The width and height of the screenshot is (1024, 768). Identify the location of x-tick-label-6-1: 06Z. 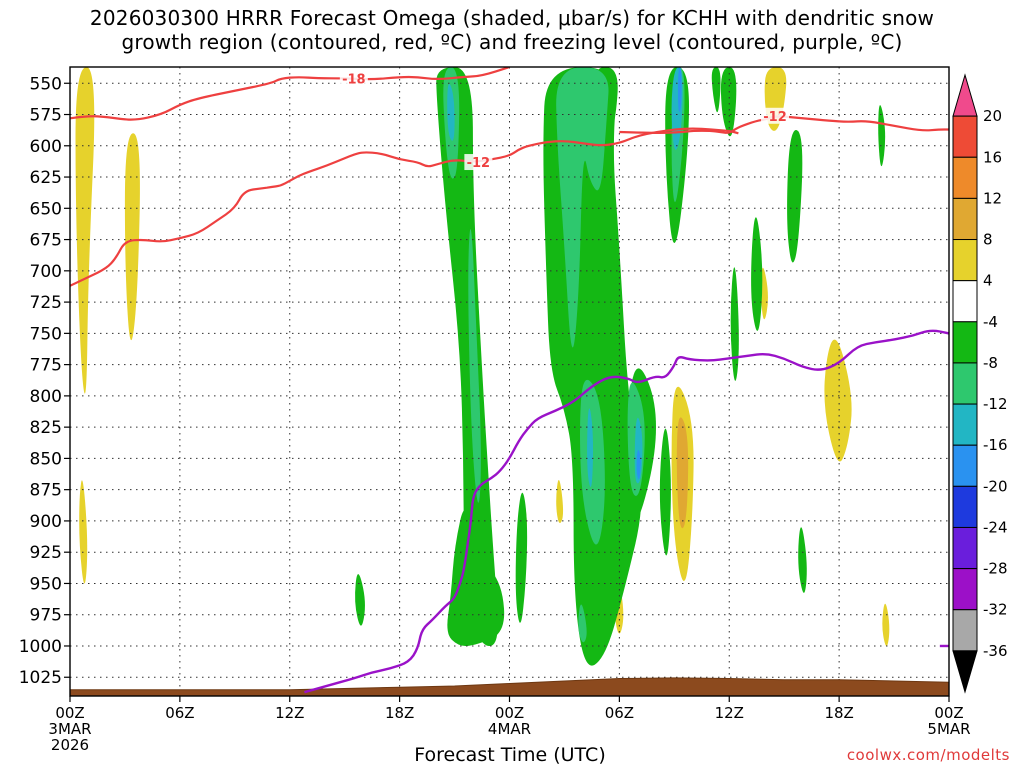
(179, 713).